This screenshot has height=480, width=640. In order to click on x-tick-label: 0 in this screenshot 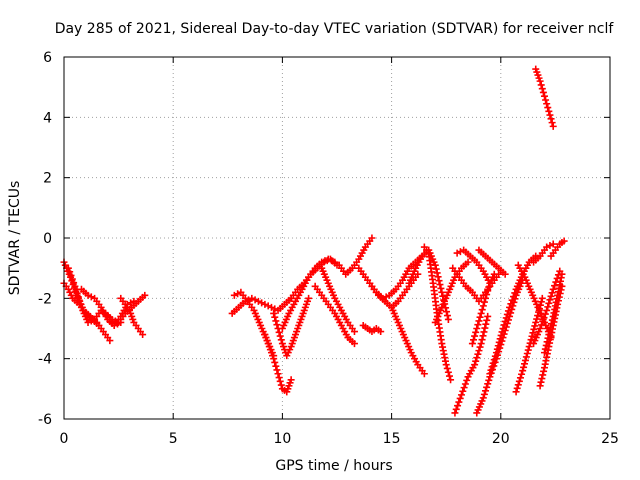, I will do `click(64, 439)`.